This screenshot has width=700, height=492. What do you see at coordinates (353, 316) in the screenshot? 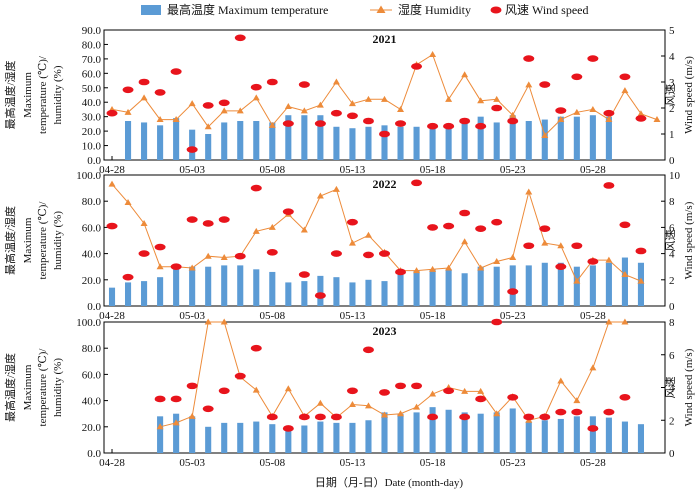
I see `x-tick-label: 05-13` at bounding box center [353, 316].